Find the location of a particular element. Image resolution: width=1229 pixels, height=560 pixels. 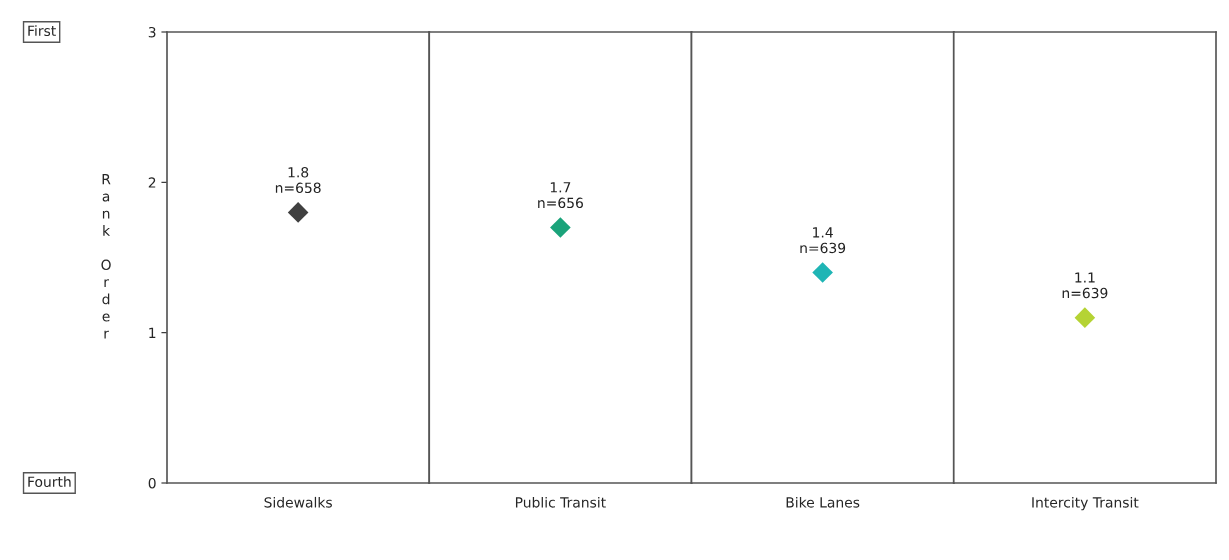

y-tick-label: 1 is located at coordinates (152, 332).